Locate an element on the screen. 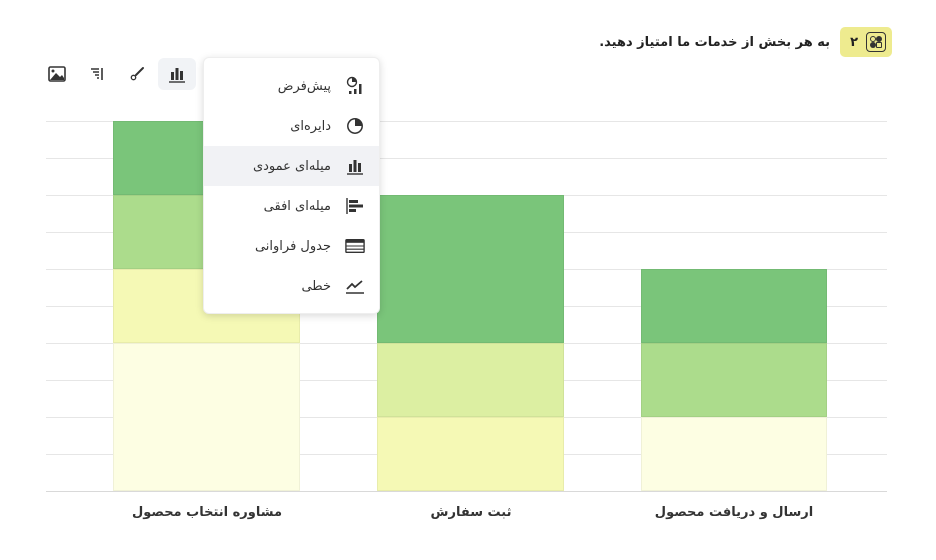 The height and width of the screenshot is (560, 936). sort-button is located at coordinates (97, 74).